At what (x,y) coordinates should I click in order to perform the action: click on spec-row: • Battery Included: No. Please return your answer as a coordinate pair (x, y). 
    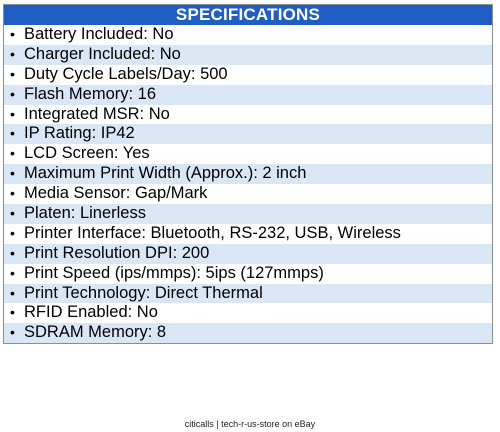
    Looking at the image, I should click on (248, 35).